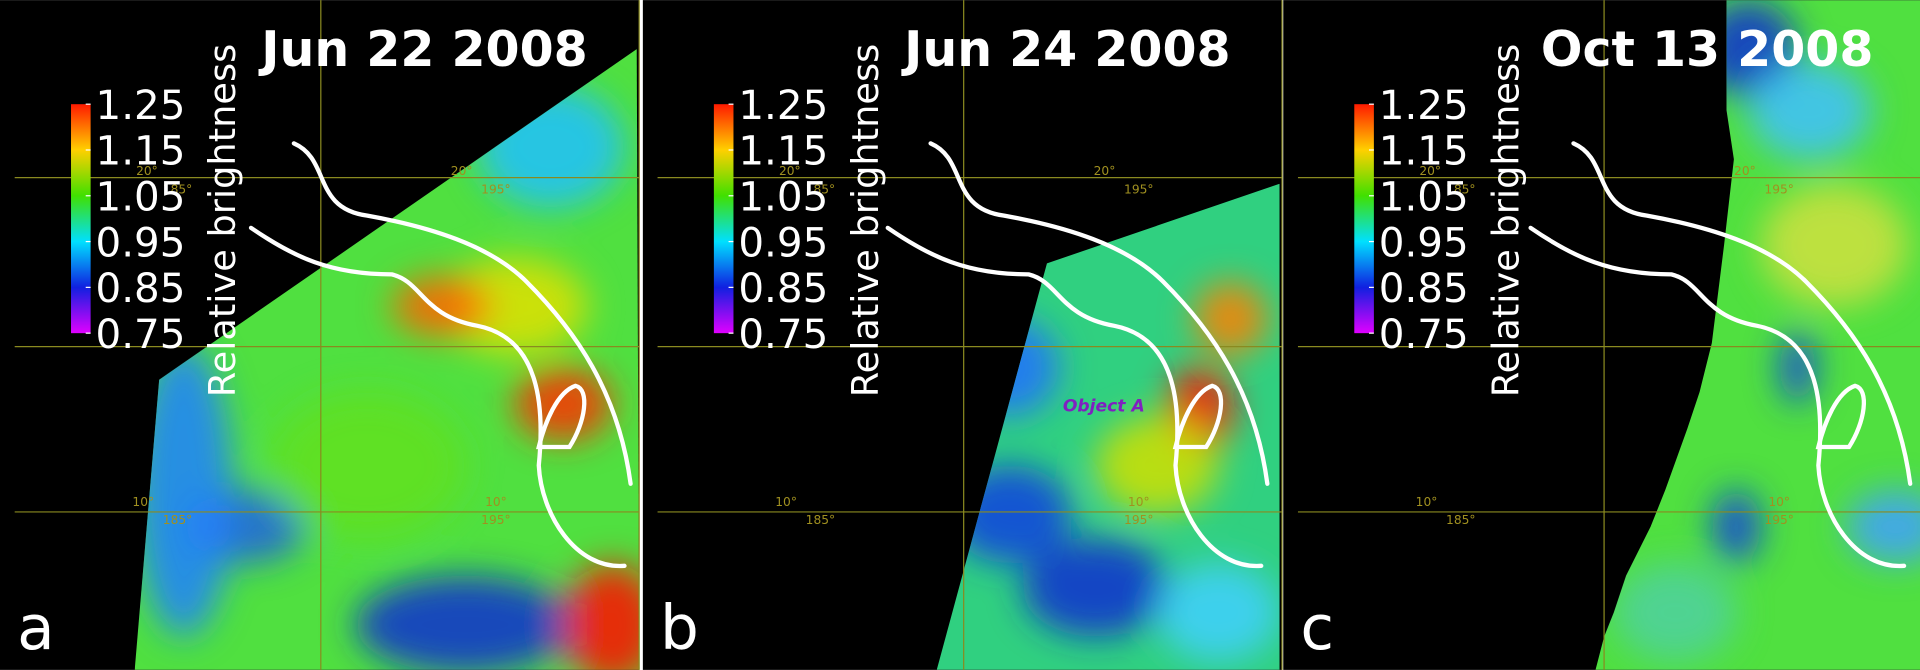 Image resolution: width=1920 pixels, height=670 pixels. What do you see at coordinates (1707, 49) in the screenshot?
I see `panel-date: Oct 13 2008` at bounding box center [1707, 49].